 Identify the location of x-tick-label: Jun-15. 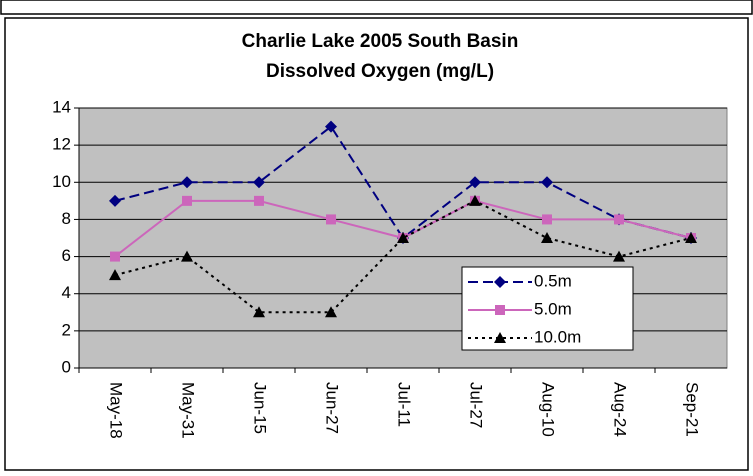
(260, 408).